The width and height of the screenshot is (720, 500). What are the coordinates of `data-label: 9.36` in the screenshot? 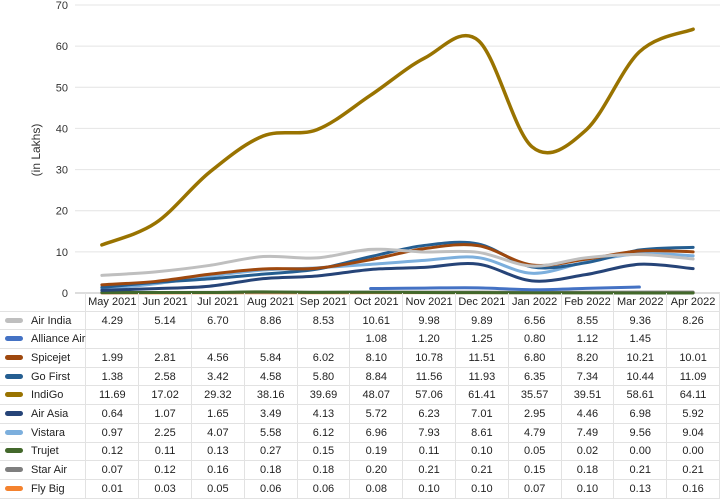 It's located at (640, 320).